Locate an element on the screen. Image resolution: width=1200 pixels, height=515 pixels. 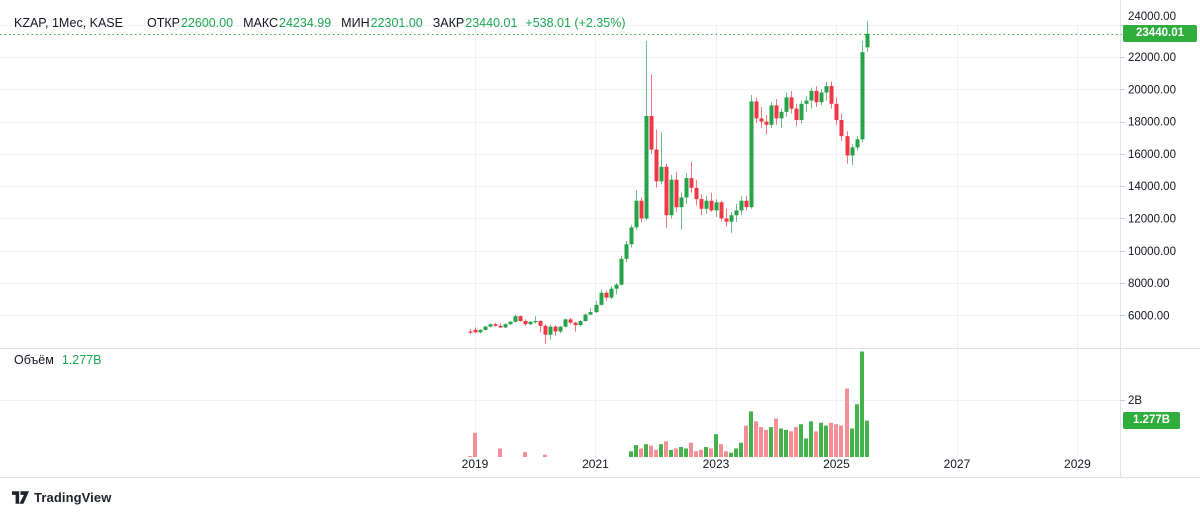
last-price-badge: 23440.01 is located at coordinates (1160, 33).